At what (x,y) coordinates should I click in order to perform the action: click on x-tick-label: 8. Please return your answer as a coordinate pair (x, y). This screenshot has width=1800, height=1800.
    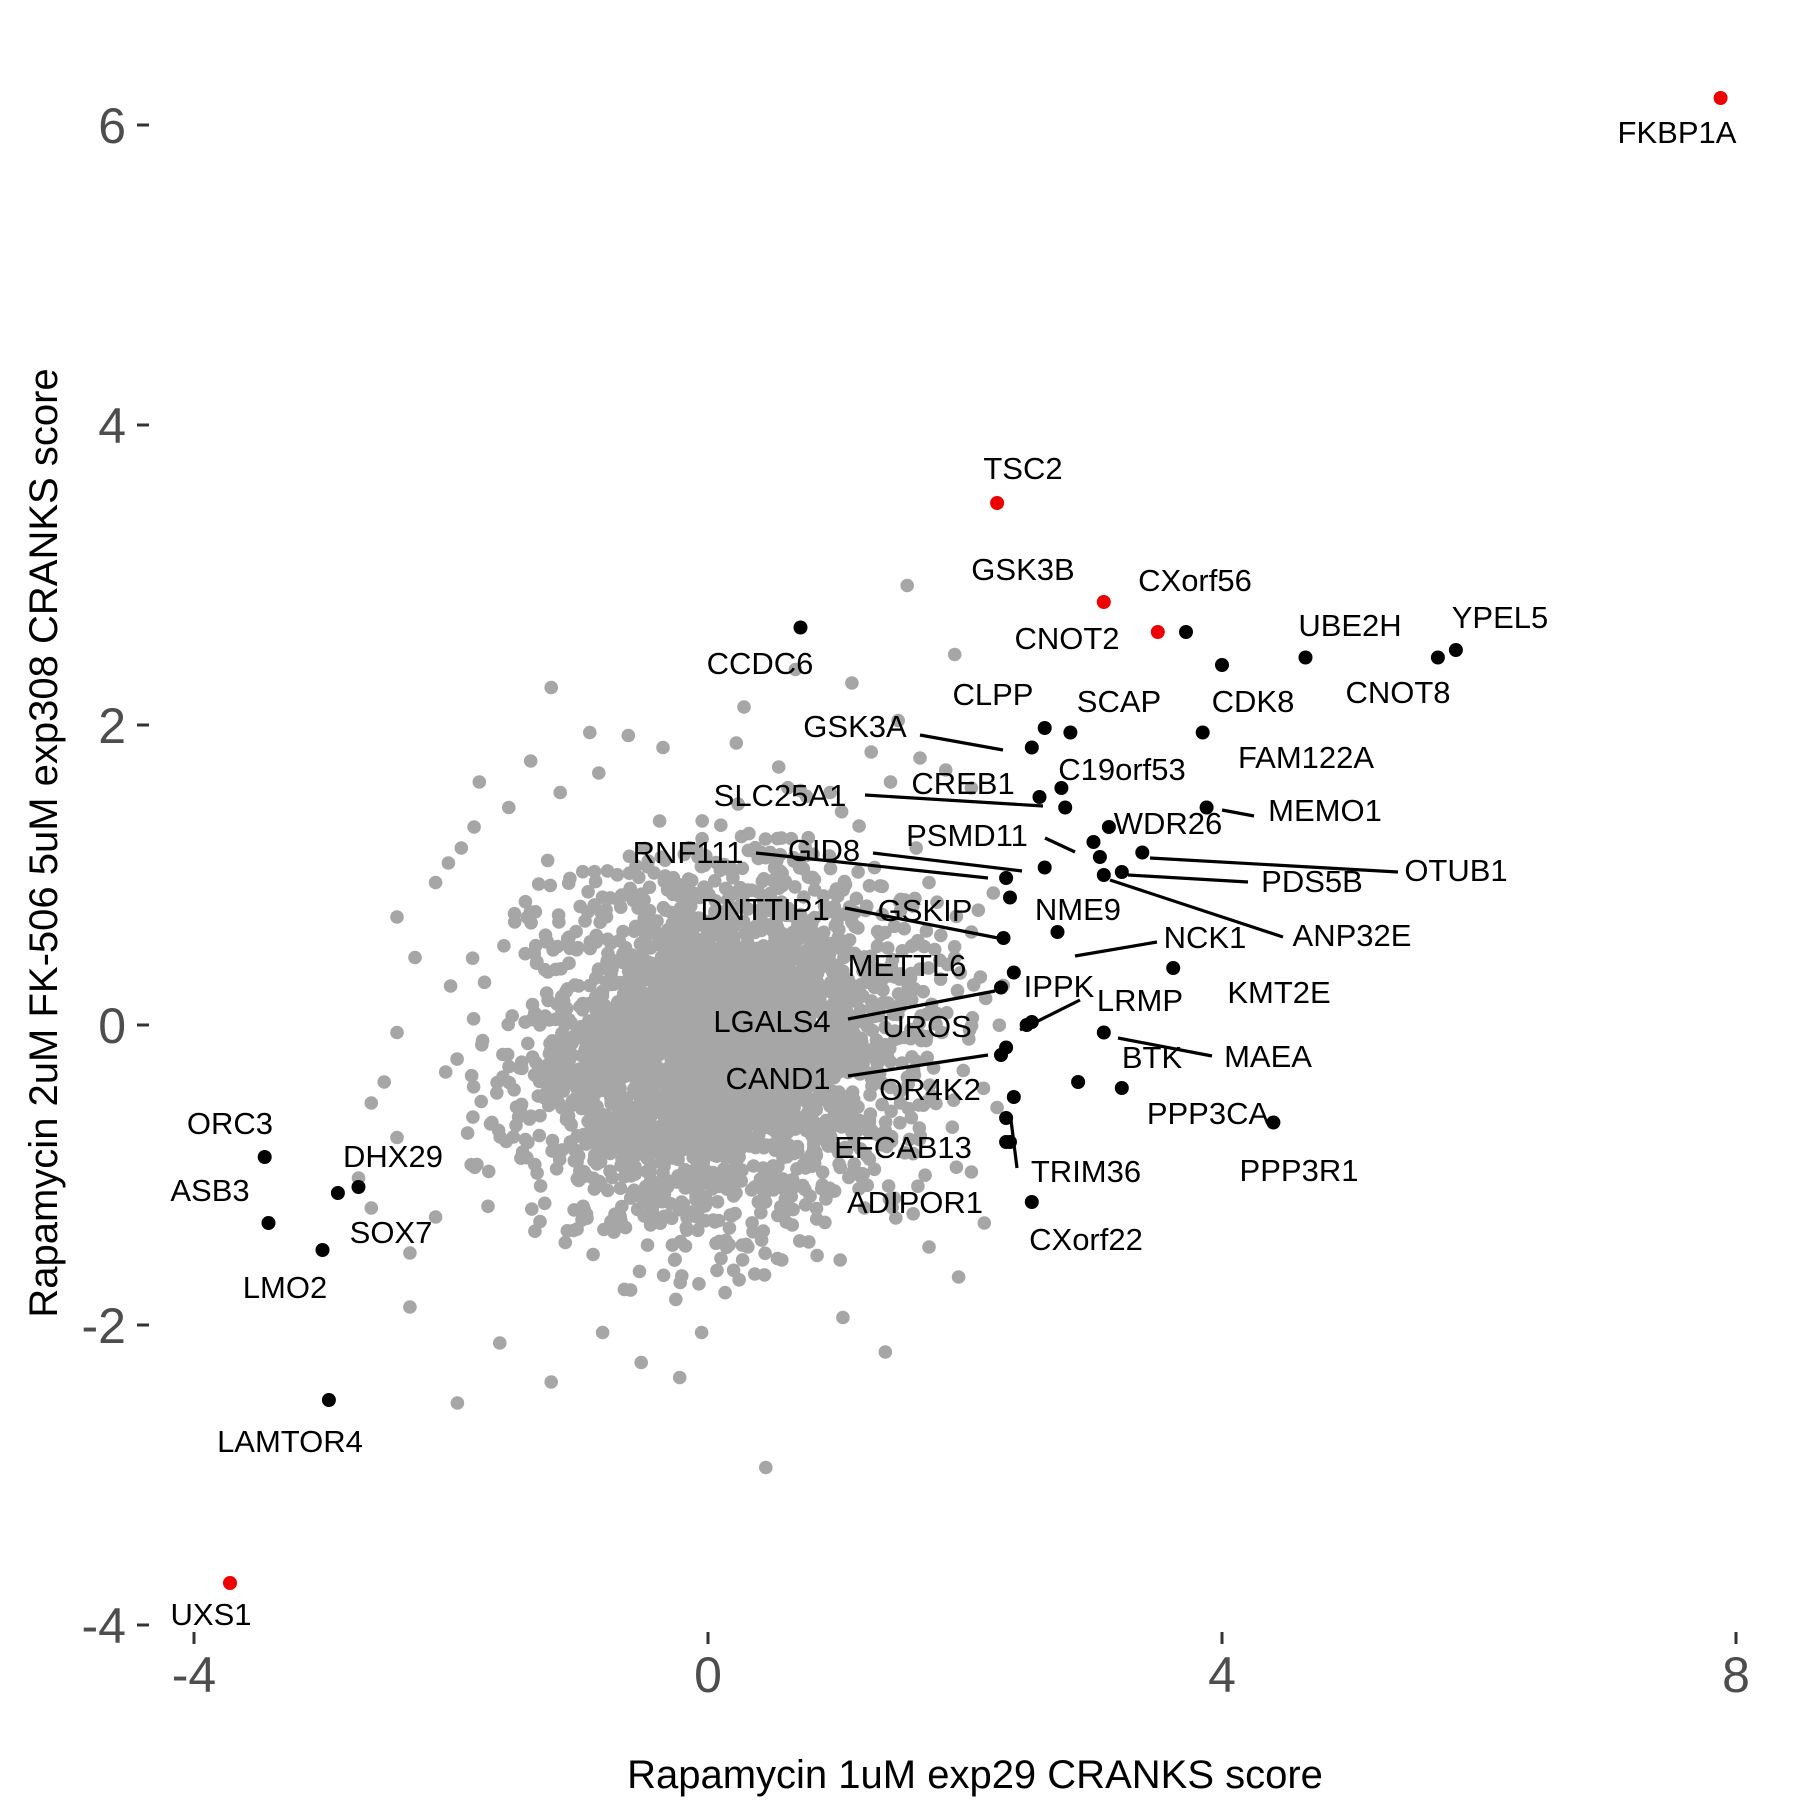
    Looking at the image, I should click on (1736, 1675).